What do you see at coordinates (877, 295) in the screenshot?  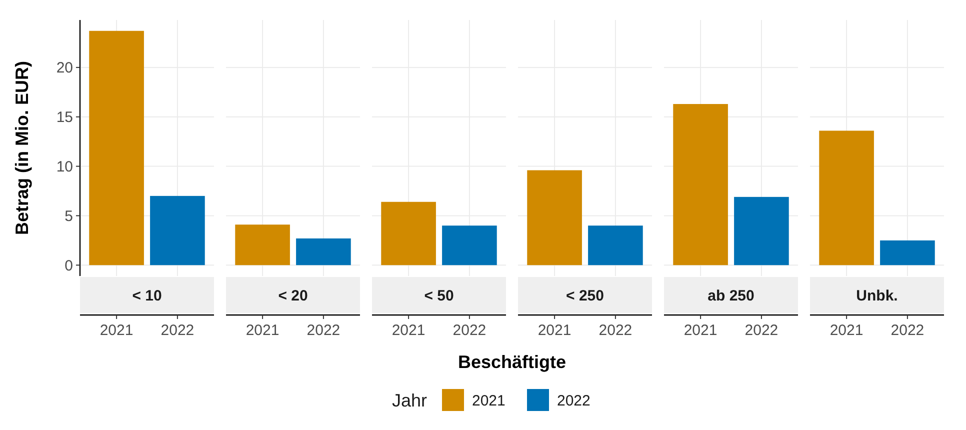 I see `text: Unbk.` at bounding box center [877, 295].